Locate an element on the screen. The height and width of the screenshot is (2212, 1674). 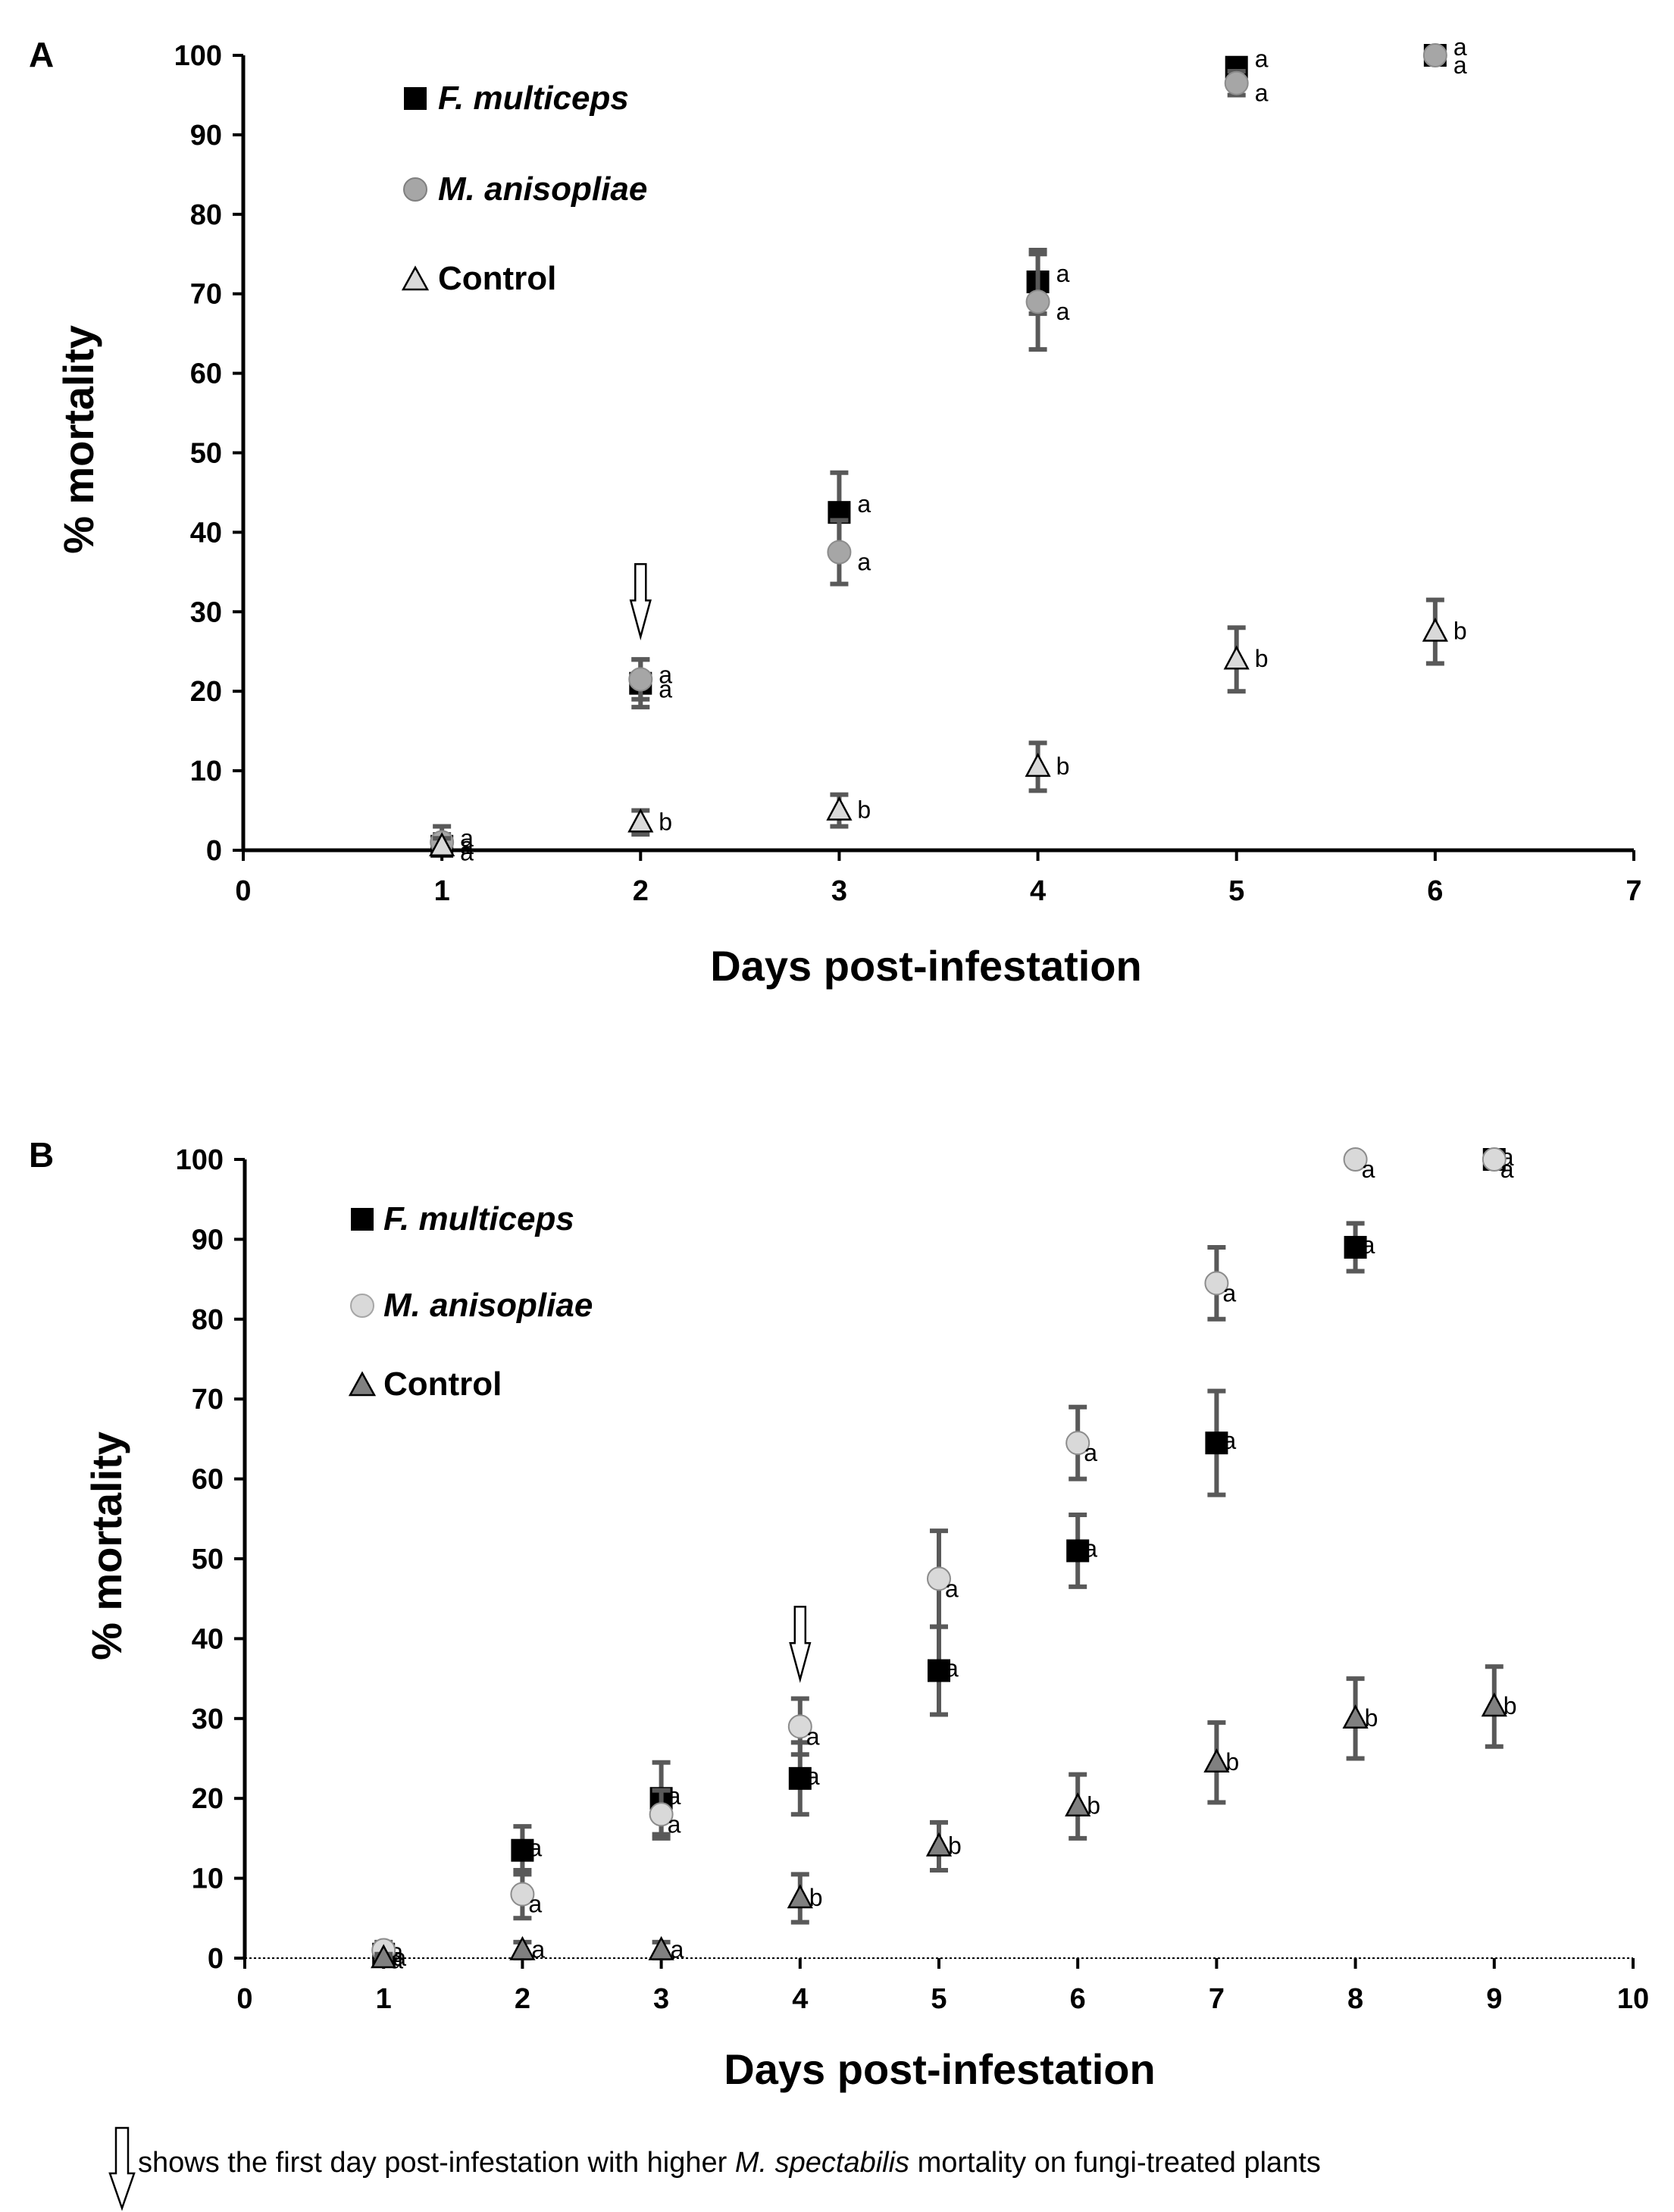
legend-m-anisopliae-circle-icon is located at coordinates (415, 189).